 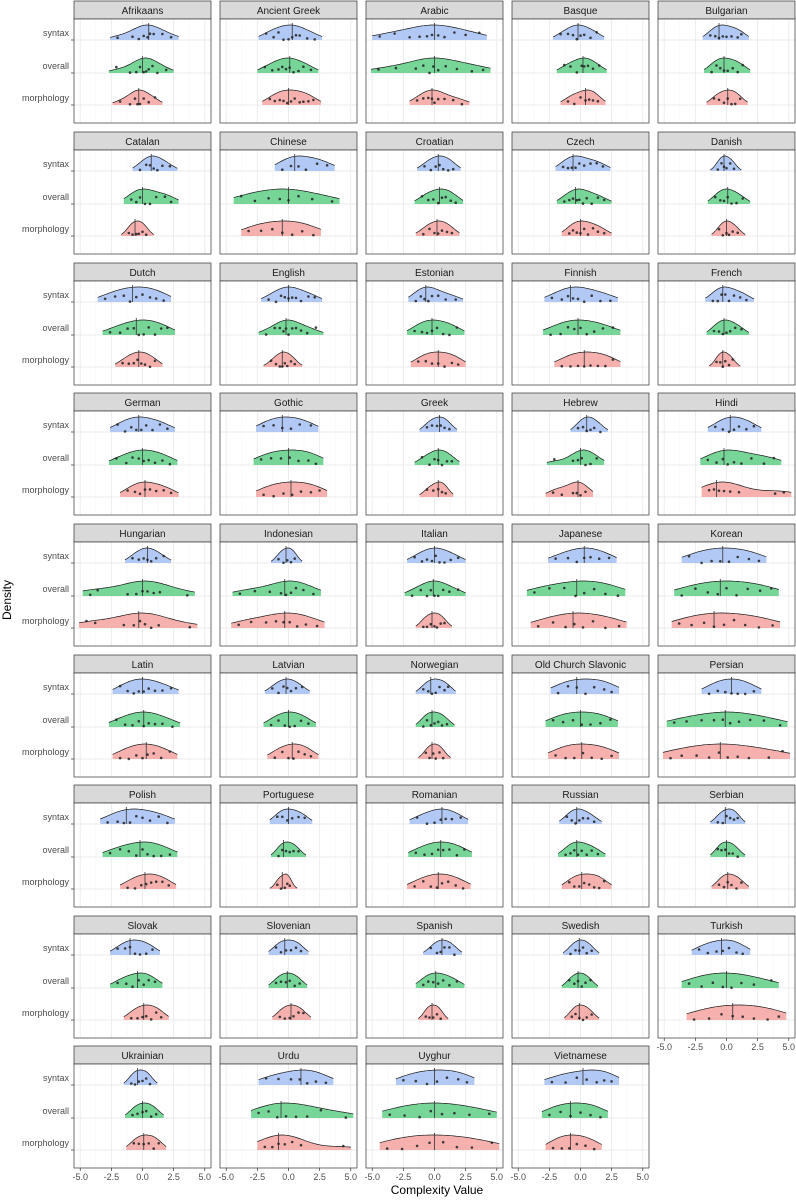 What do you see at coordinates (579, 980) in the screenshot?
I see `overall-density-ridge` at bounding box center [579, 980].